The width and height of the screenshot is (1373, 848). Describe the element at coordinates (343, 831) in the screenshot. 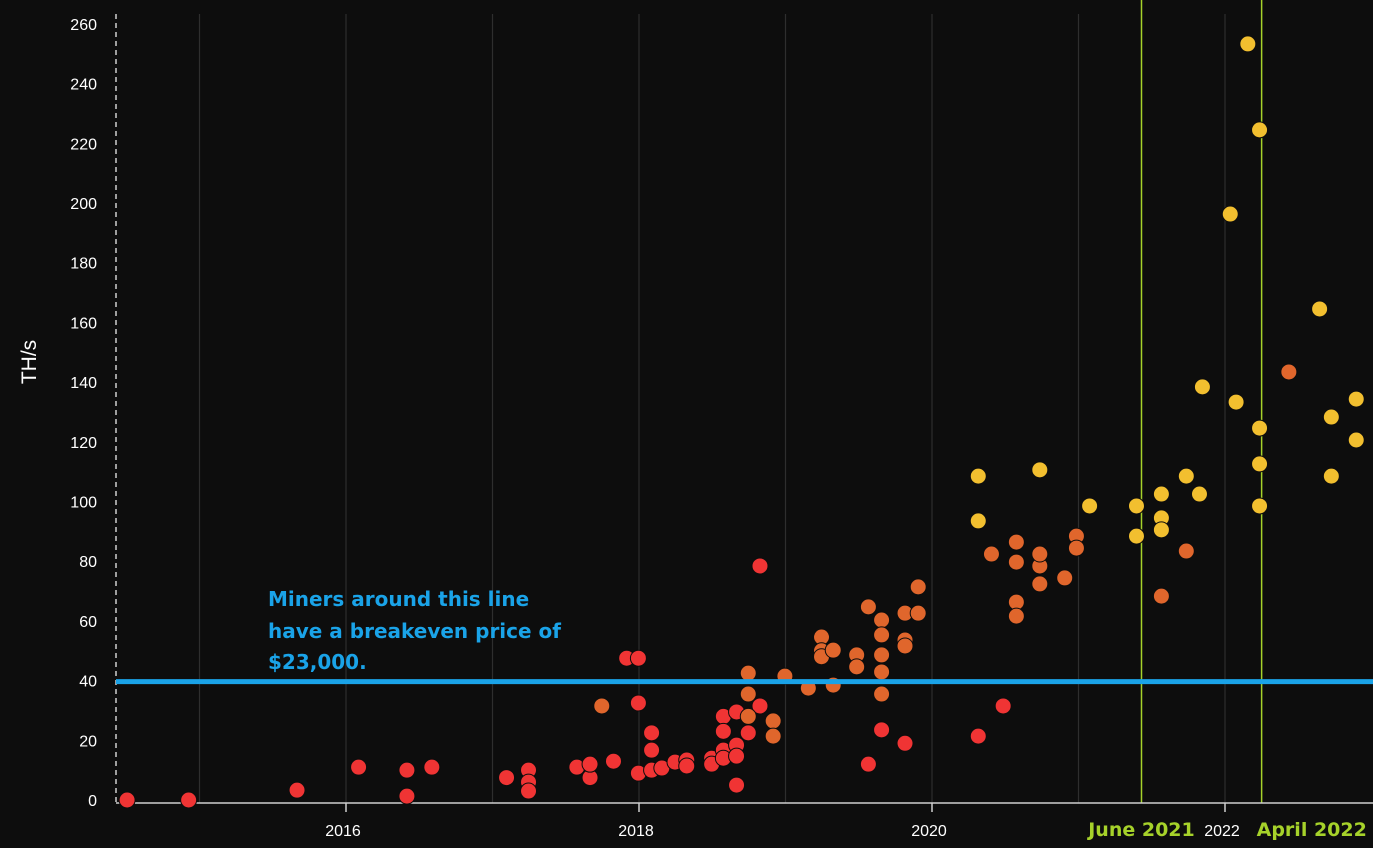

I see `x-tick-label: 2016` at that location.